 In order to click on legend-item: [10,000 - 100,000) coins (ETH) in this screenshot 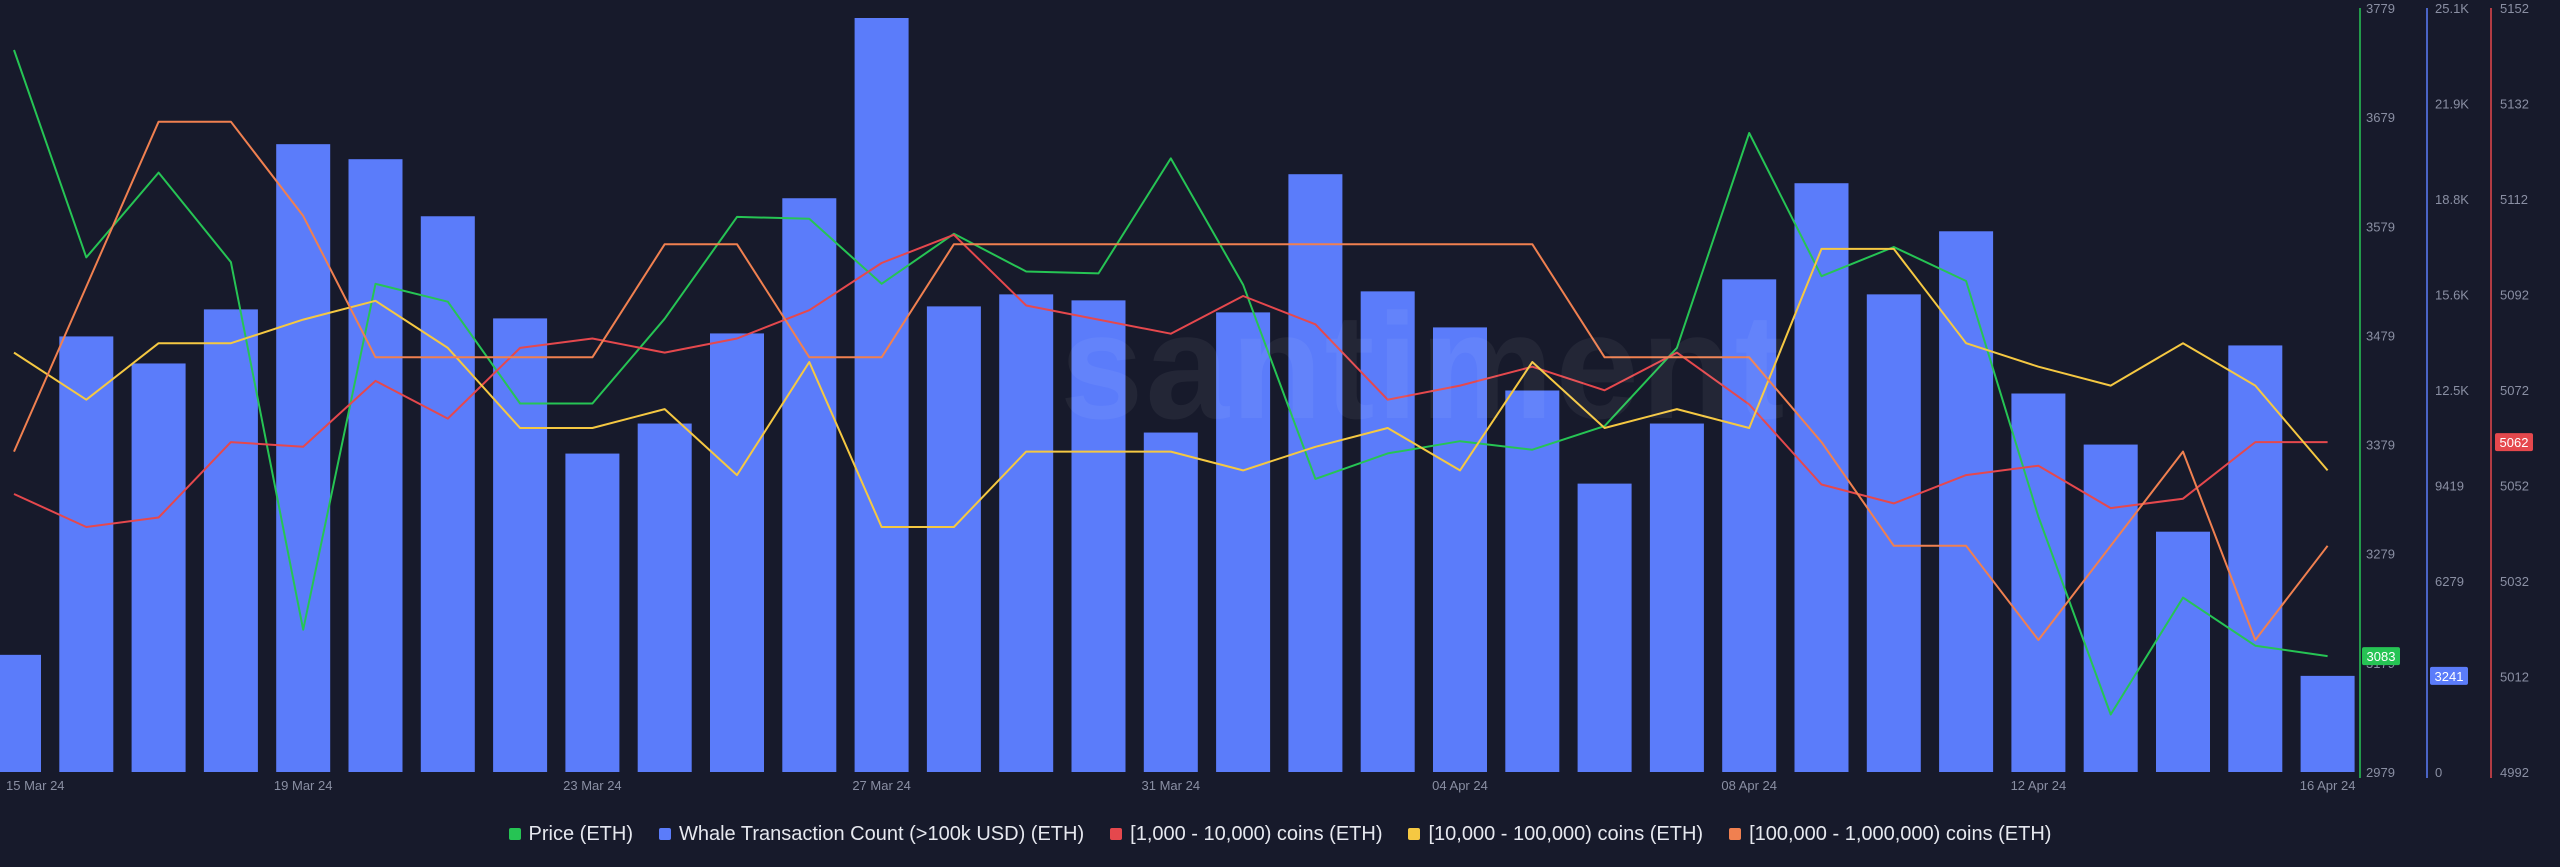, I will do `click(1555, 834)`.